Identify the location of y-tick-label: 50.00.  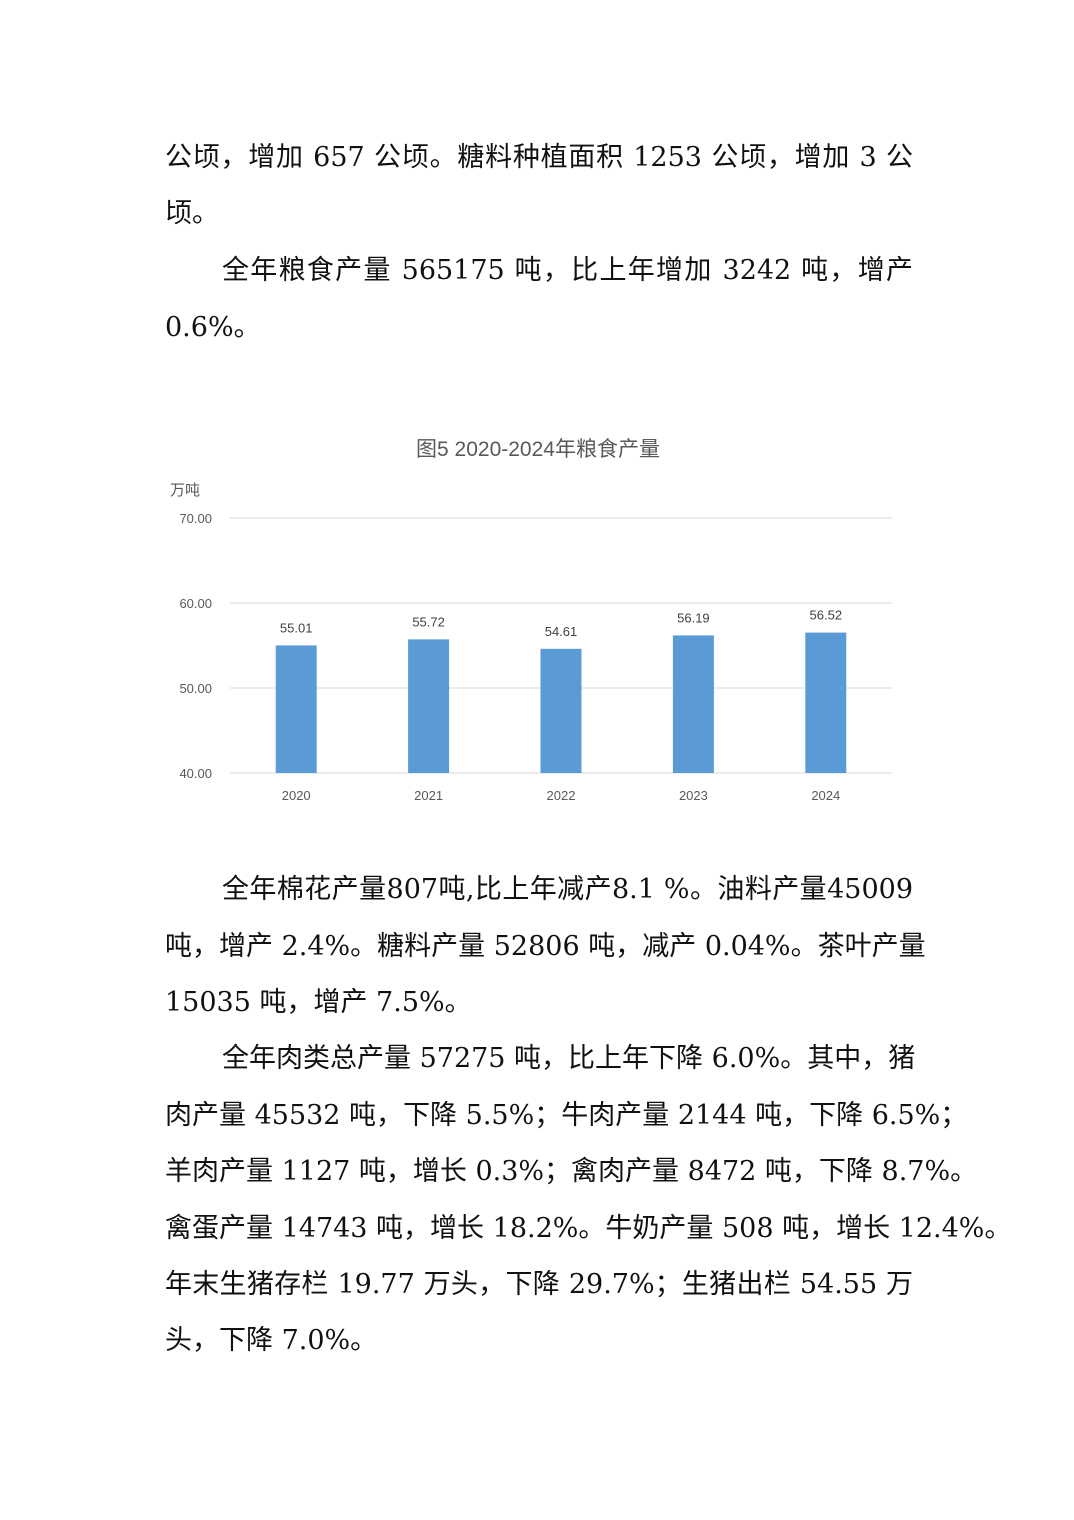
(195, 688).